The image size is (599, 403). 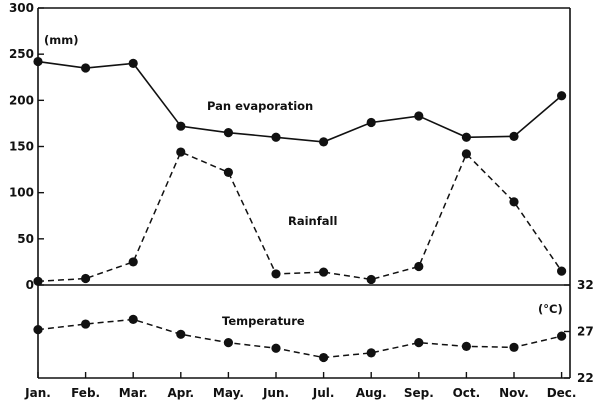 What do you see at coordinates (585, 332) in the screenshot?
I see `temp-tick-label-27: 27` at bounding box center [585, 332].